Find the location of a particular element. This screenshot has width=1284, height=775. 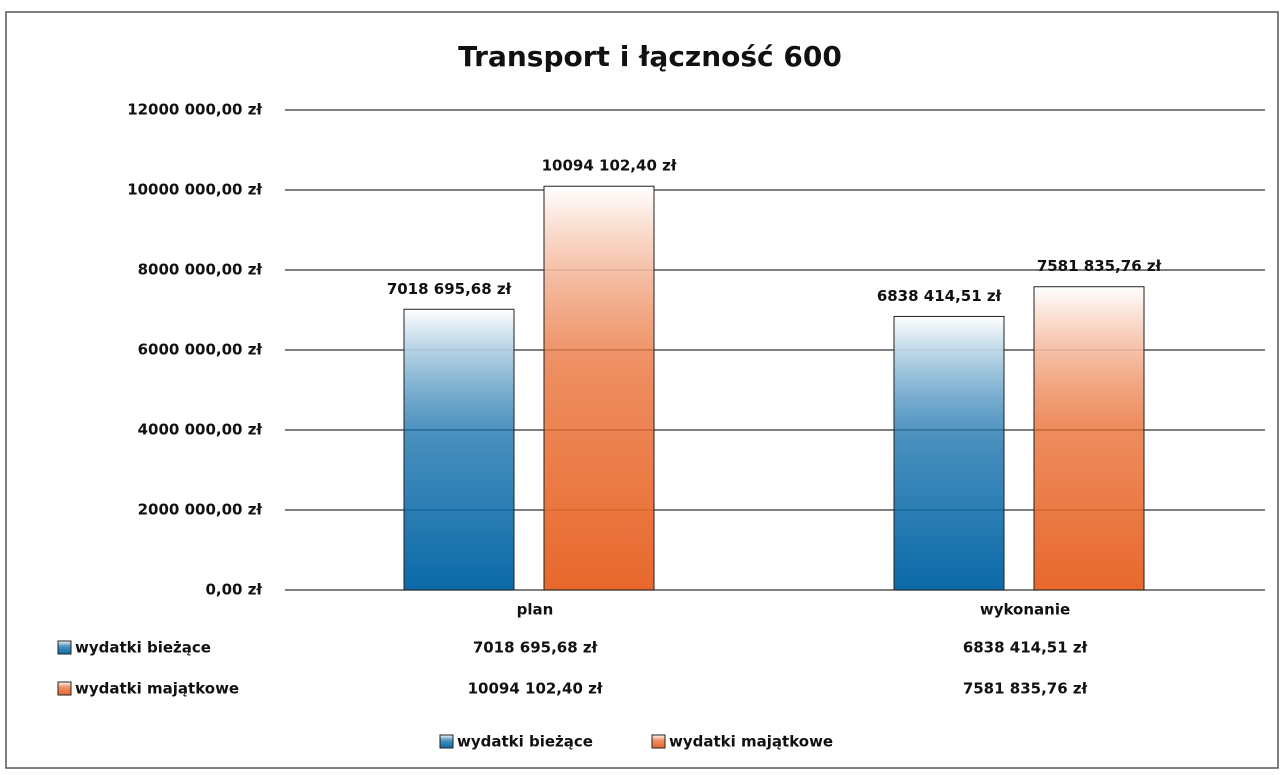

y-tick-label: 12000 000,00 zł is located at coordinates (194, 110).